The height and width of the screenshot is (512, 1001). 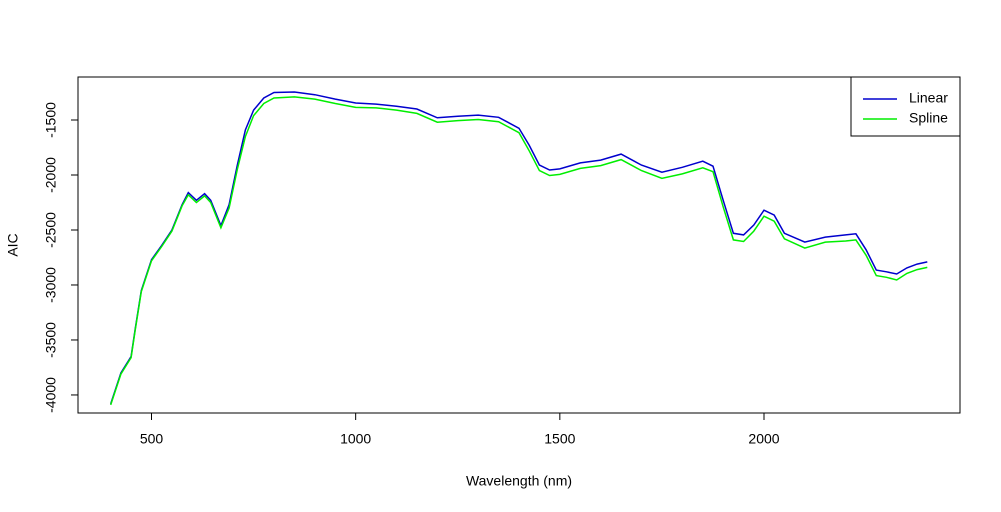 I want to click on x-tick-label: 1000, so click(x=355, y=439).